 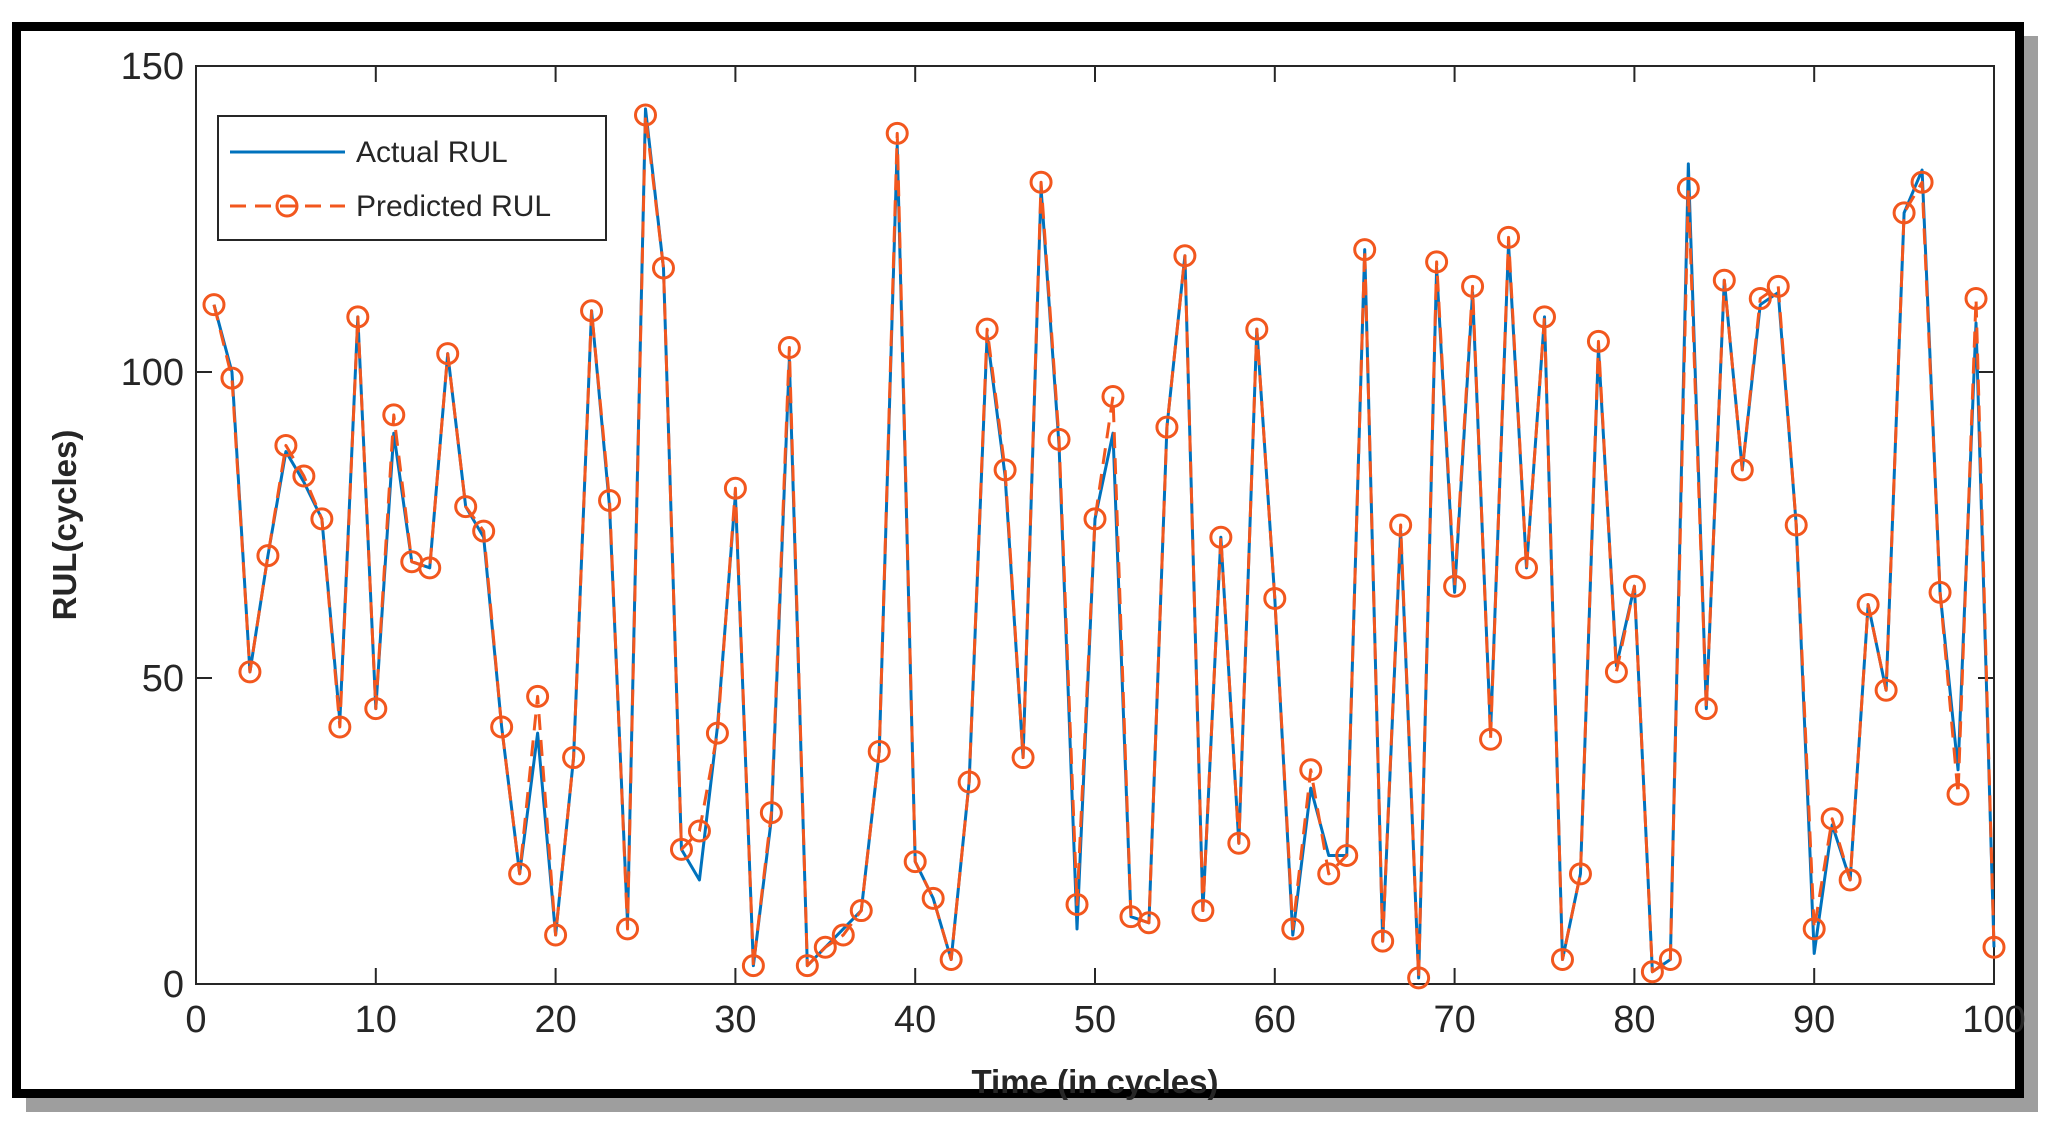 What do you see at coordinates (1634, 1020) in the screenshot?
I see `x-tick-label: 80` at bounding box center [1634, 1020].